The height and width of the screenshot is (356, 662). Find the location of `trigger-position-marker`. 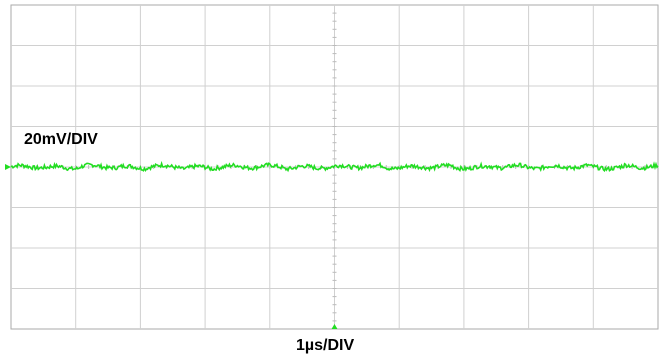

trigger-position-marker is located at coordinates (334, 326).